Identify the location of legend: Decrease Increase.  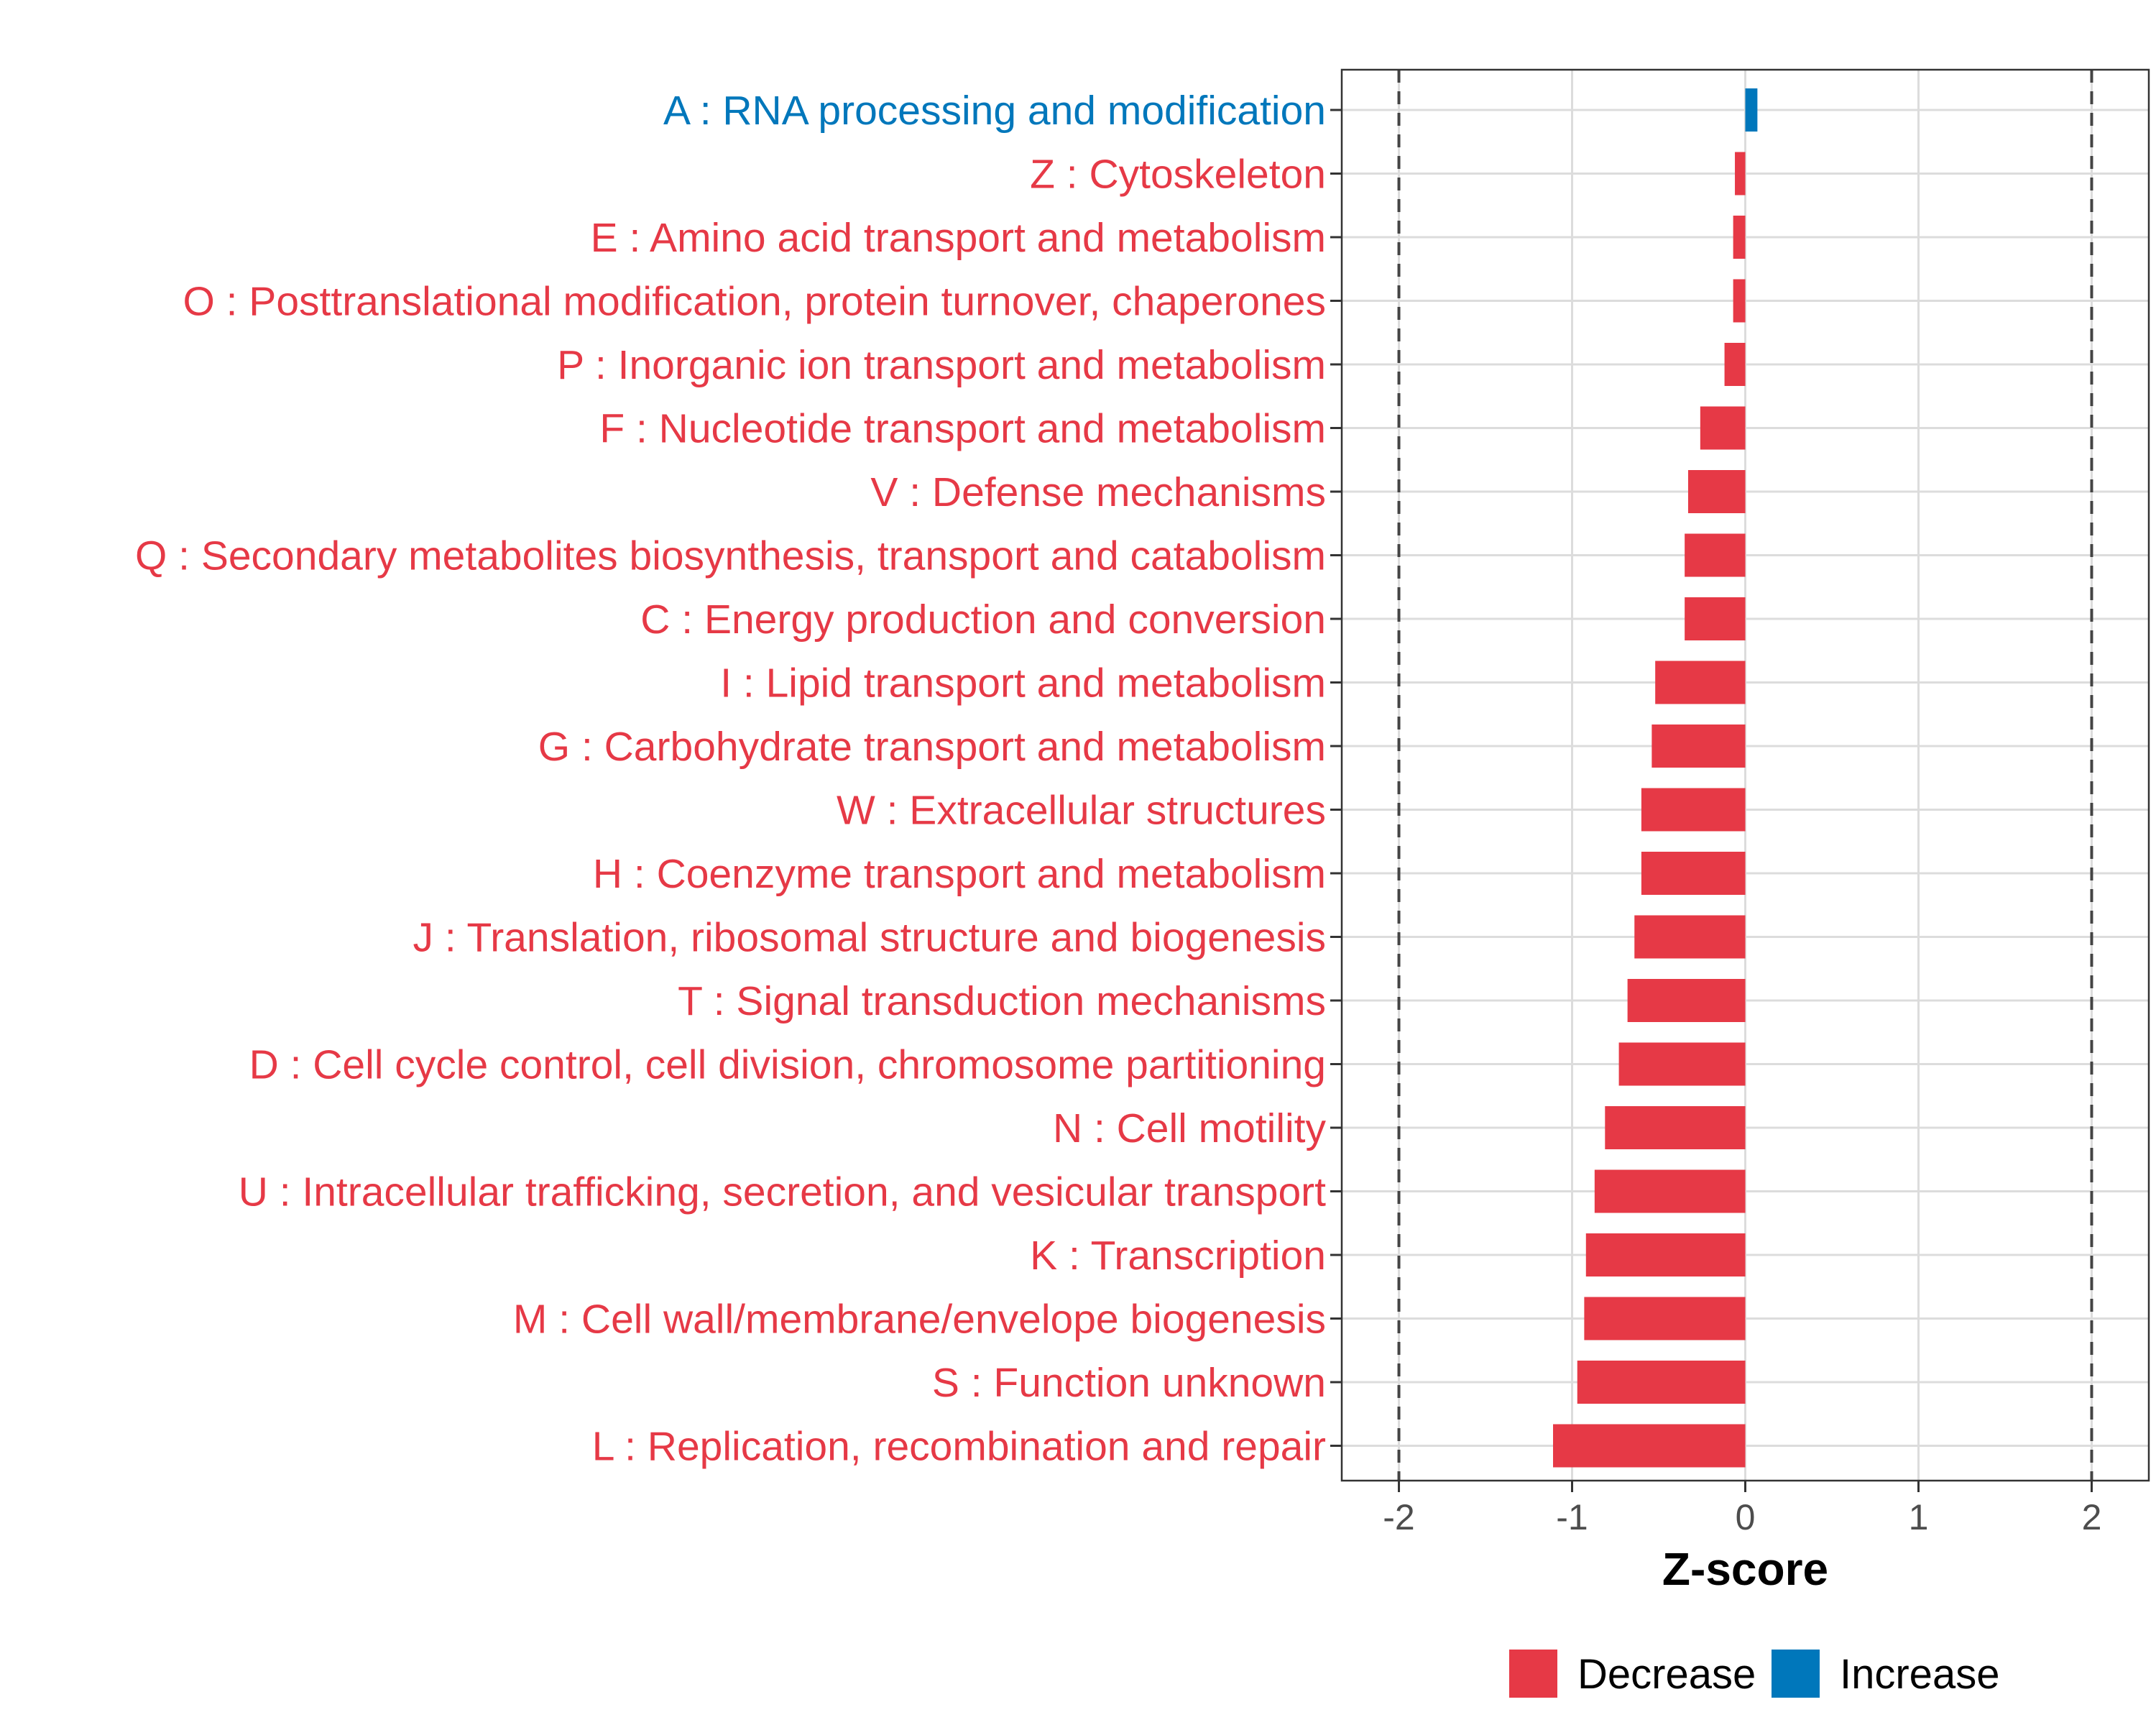
(1754, 1674).